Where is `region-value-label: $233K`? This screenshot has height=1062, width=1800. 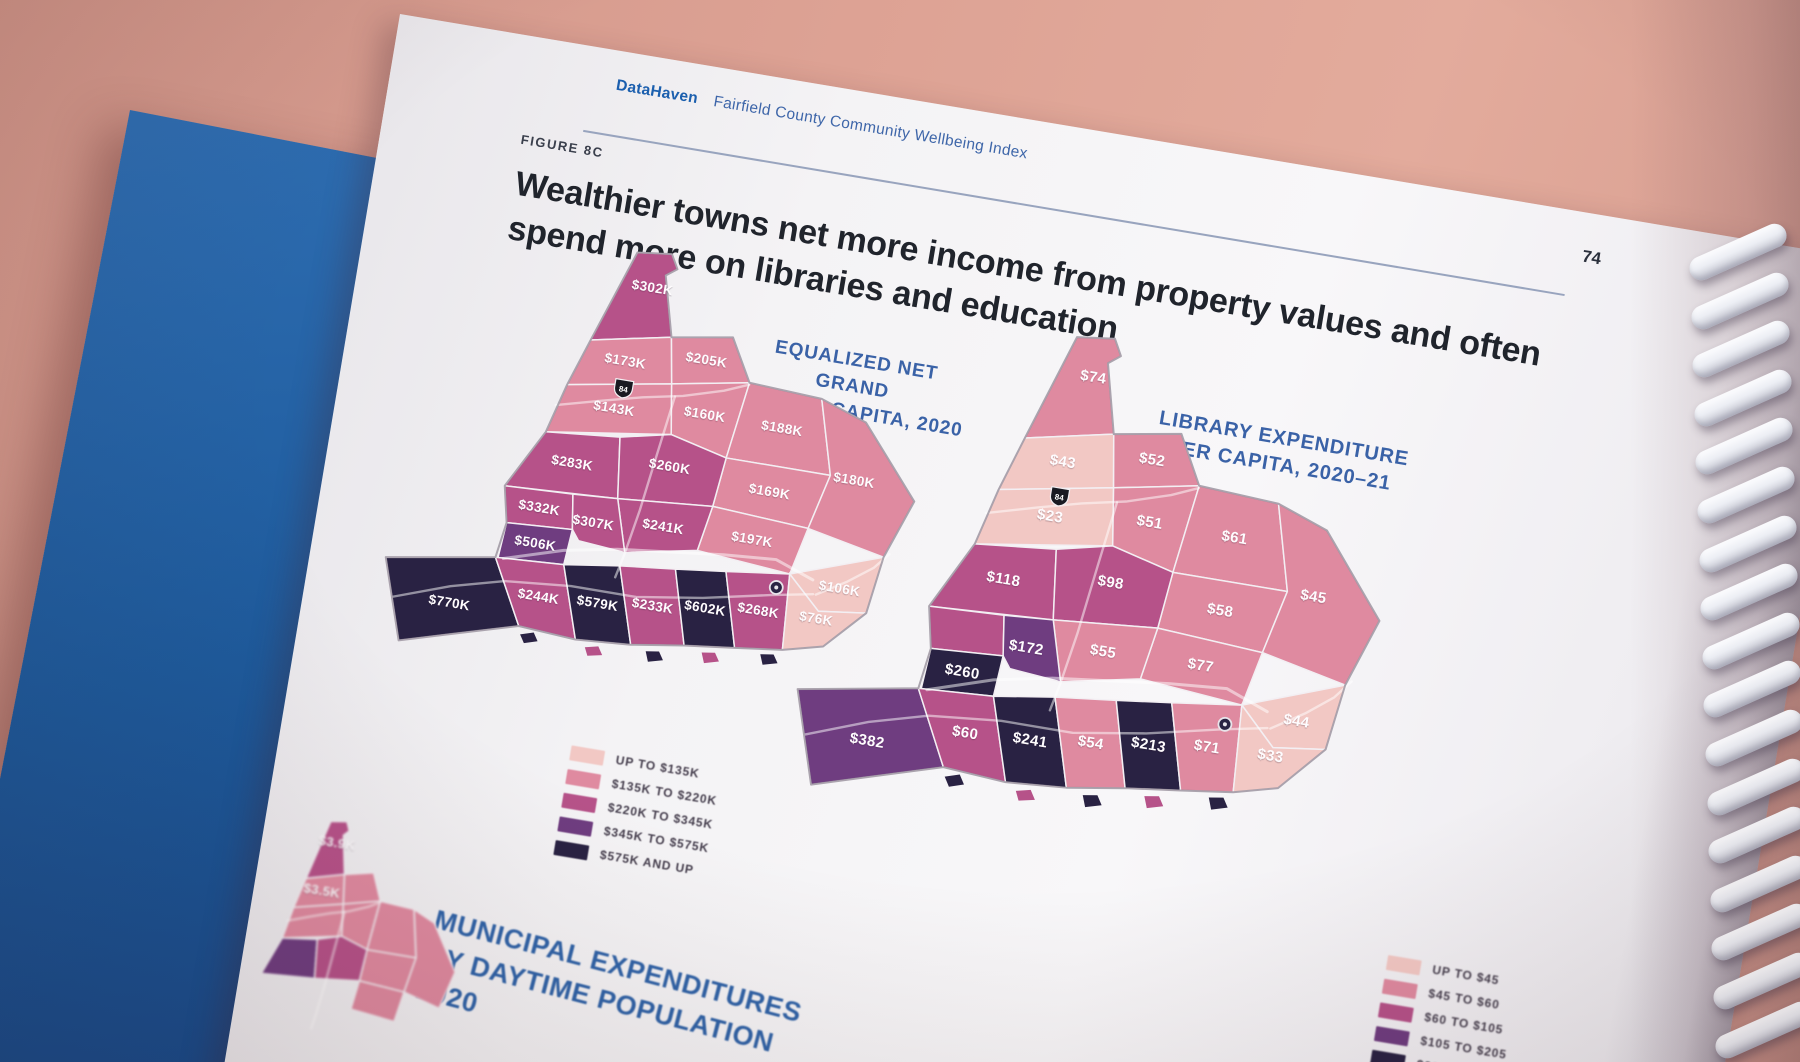 region-value-label: $233K is located at coordinates (653, 606).